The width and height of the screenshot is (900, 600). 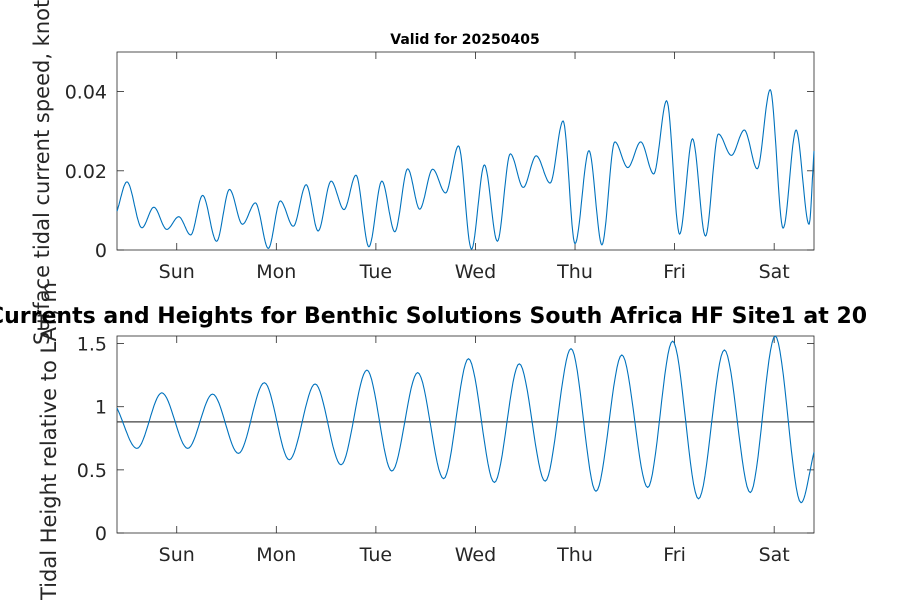 I want to click on bottom-x-tick-label: Mon, so click(x=276, y=555).